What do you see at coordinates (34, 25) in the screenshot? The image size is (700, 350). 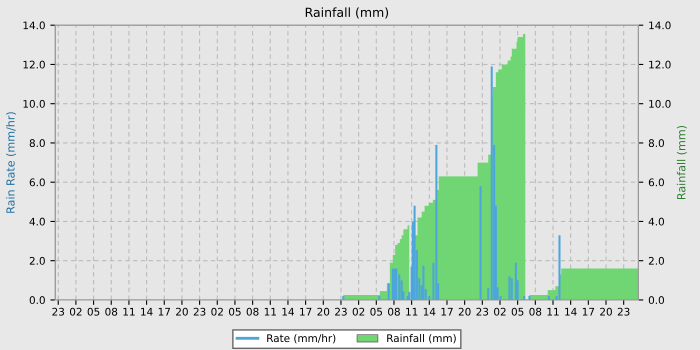 I see `y-tick-label: 14.0` at bounding box center [34, 25].